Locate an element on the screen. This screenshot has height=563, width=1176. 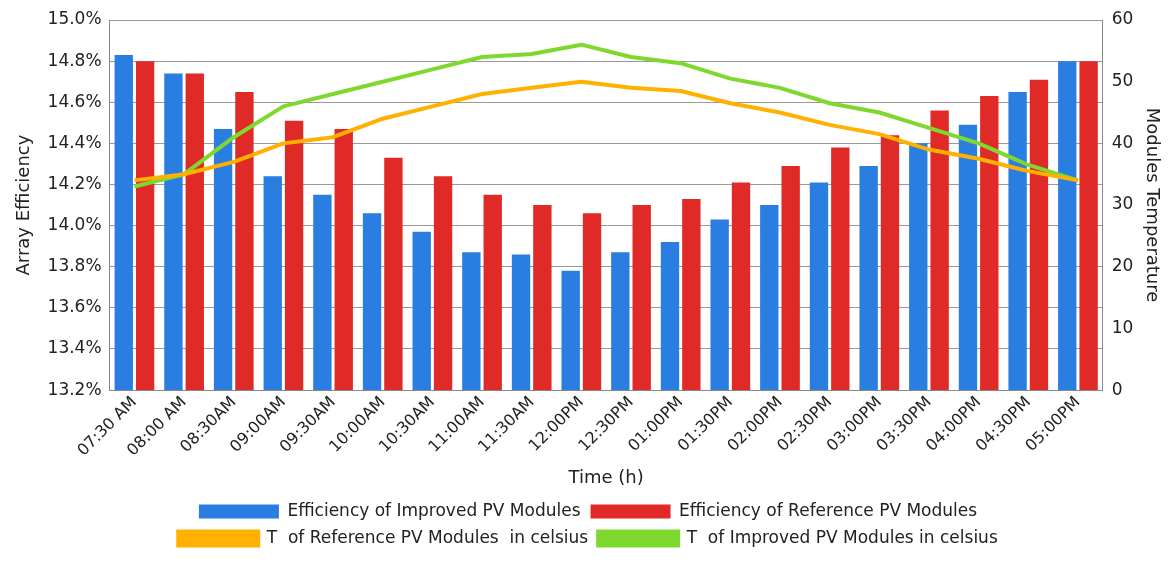
y2-tick-label: 20 is located at coordinates (1122, 265).